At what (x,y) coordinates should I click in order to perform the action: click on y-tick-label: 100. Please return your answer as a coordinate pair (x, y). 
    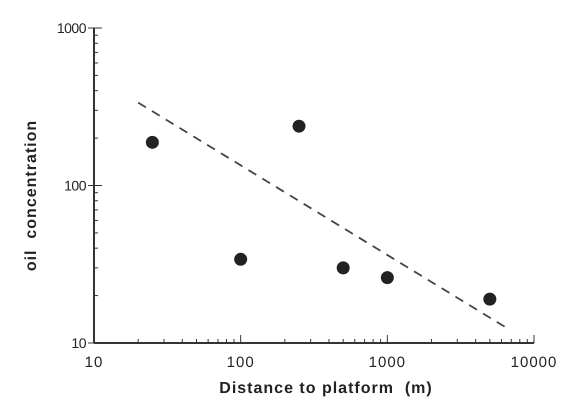
    Looking at the image, I should click on (75, 186).